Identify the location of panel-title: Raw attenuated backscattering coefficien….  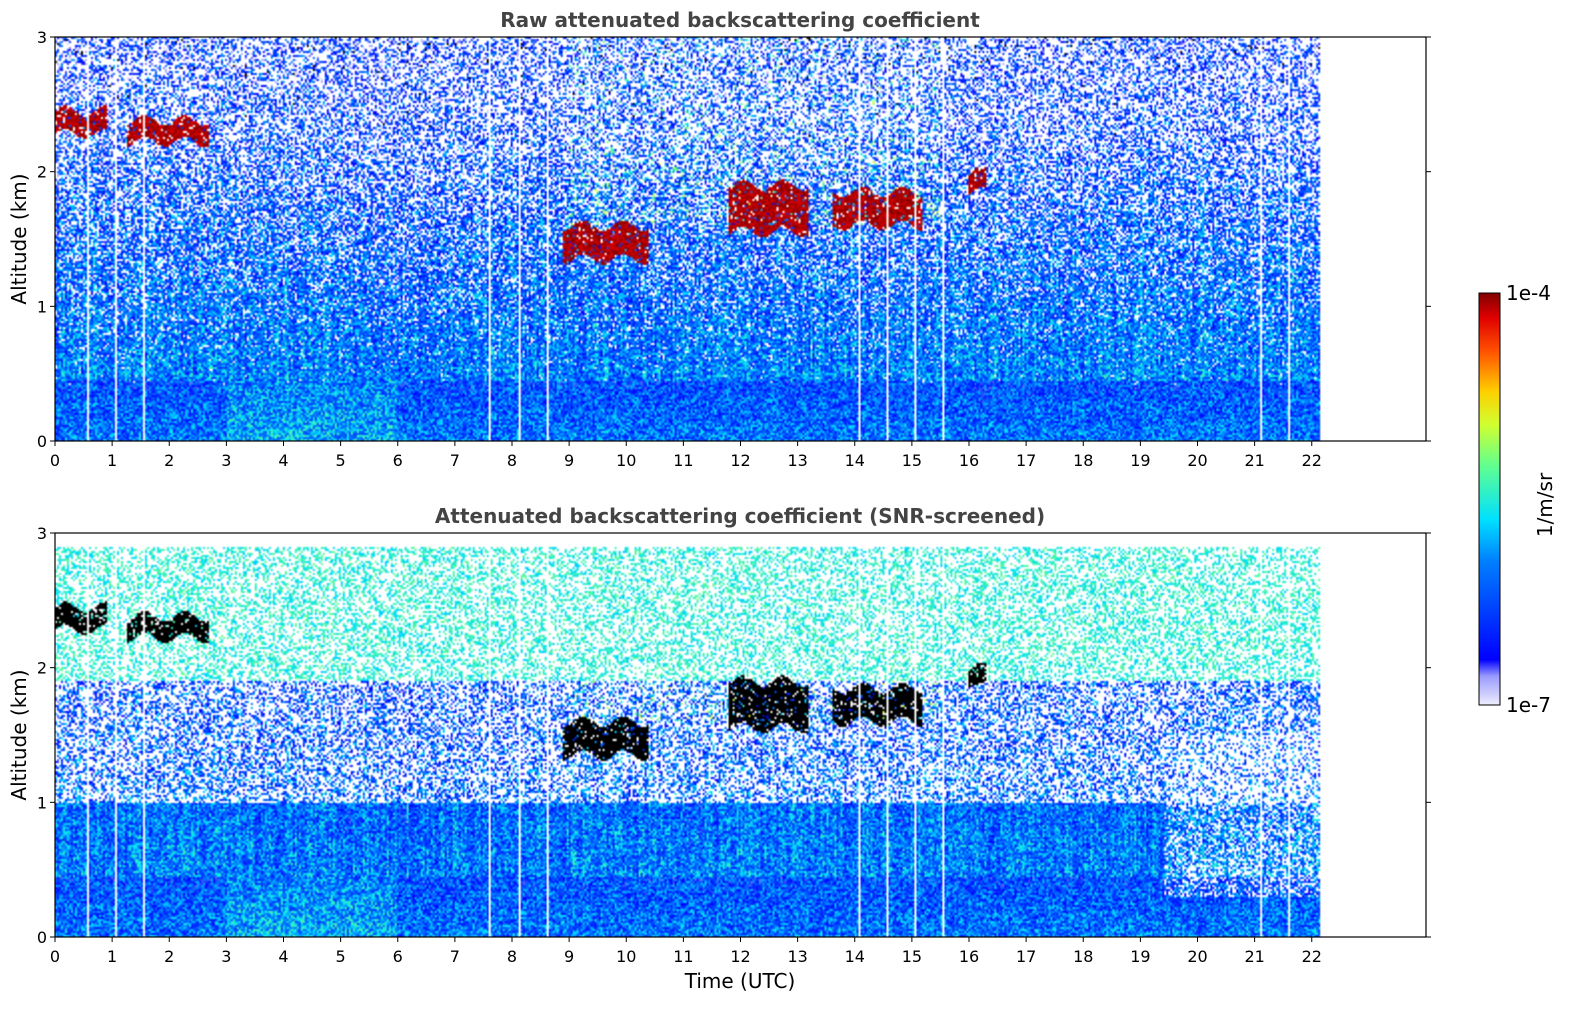
(740, 20).